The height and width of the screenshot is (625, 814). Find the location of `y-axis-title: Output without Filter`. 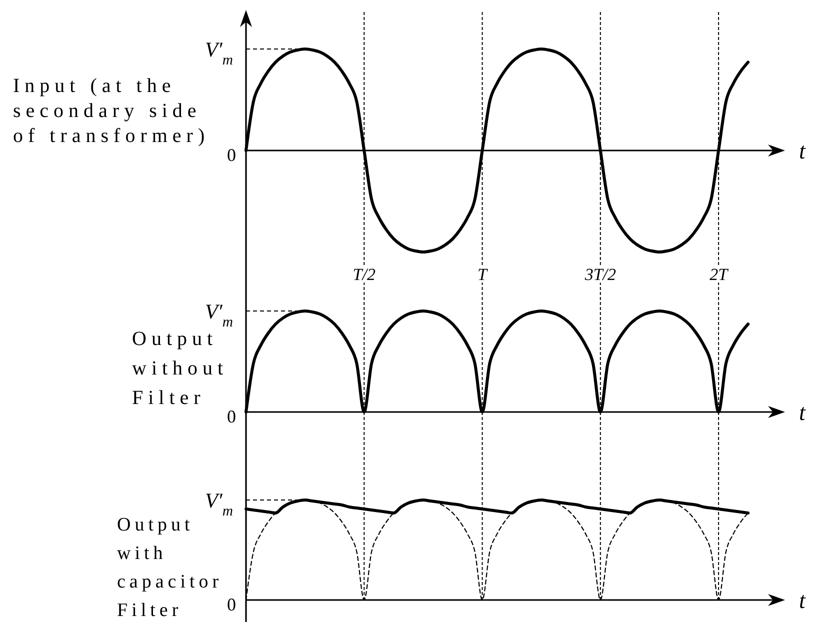

y-axis-title: Output without Filter is located at coordinates (180, 368).